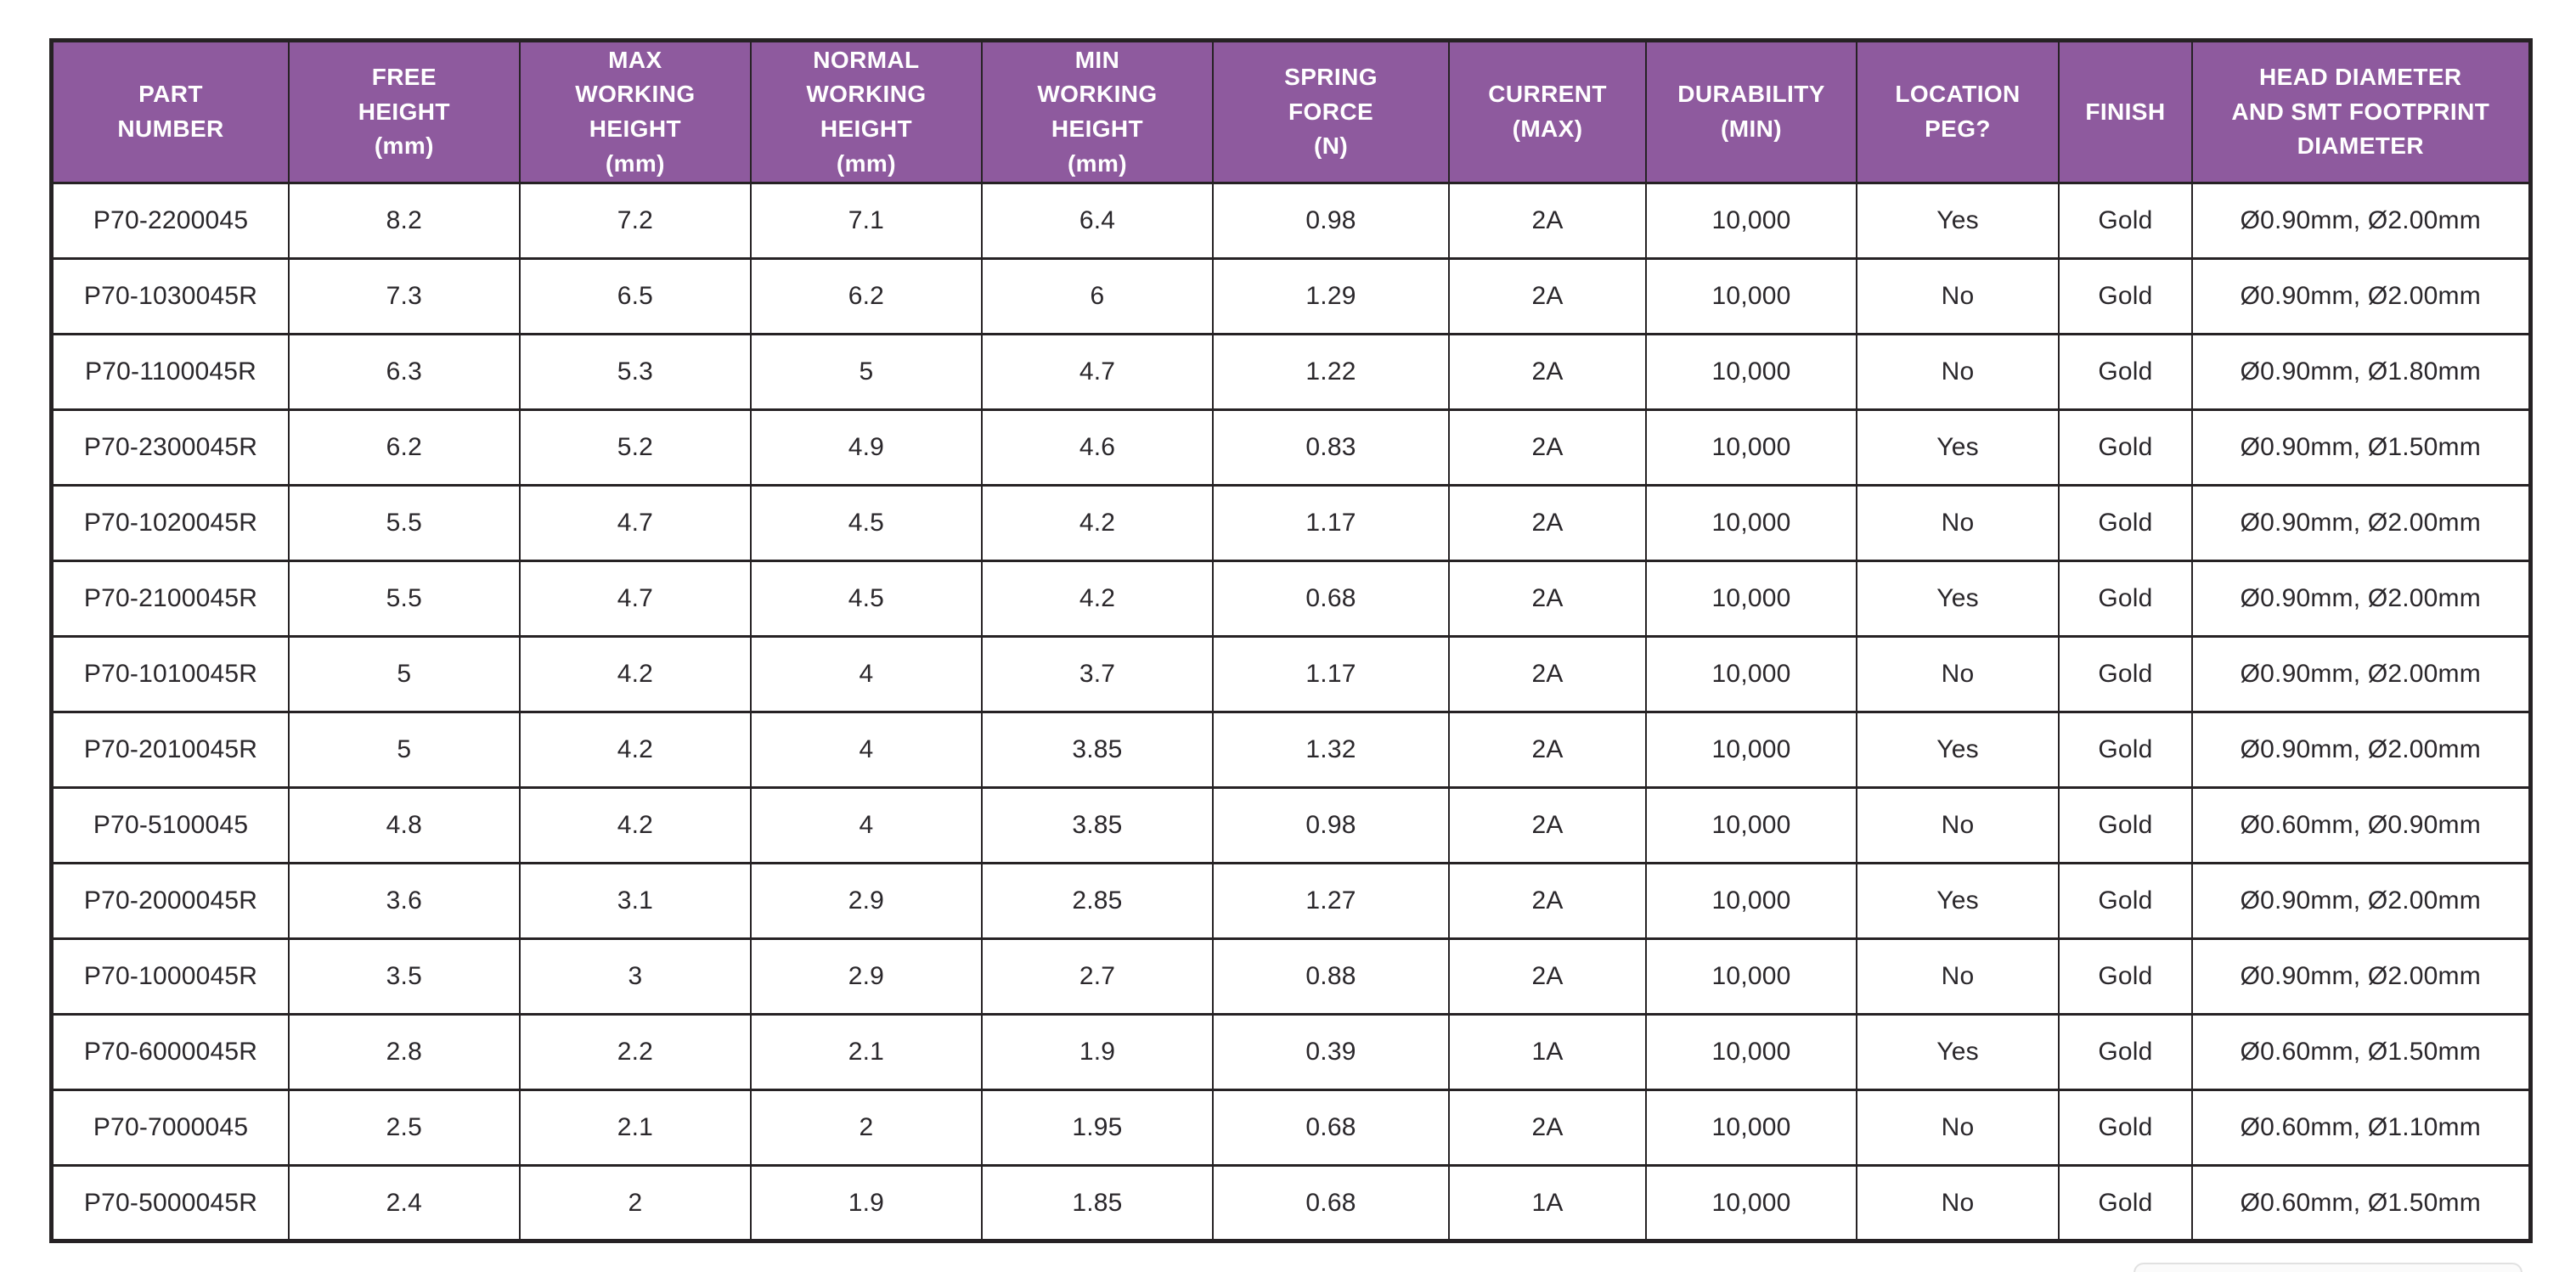 The height and width of the screenshot is (1272, 2576). Describe the element at coordinates (170, 221) in the screenshot. I see `part-number-cell: P70-2200045` at that location.